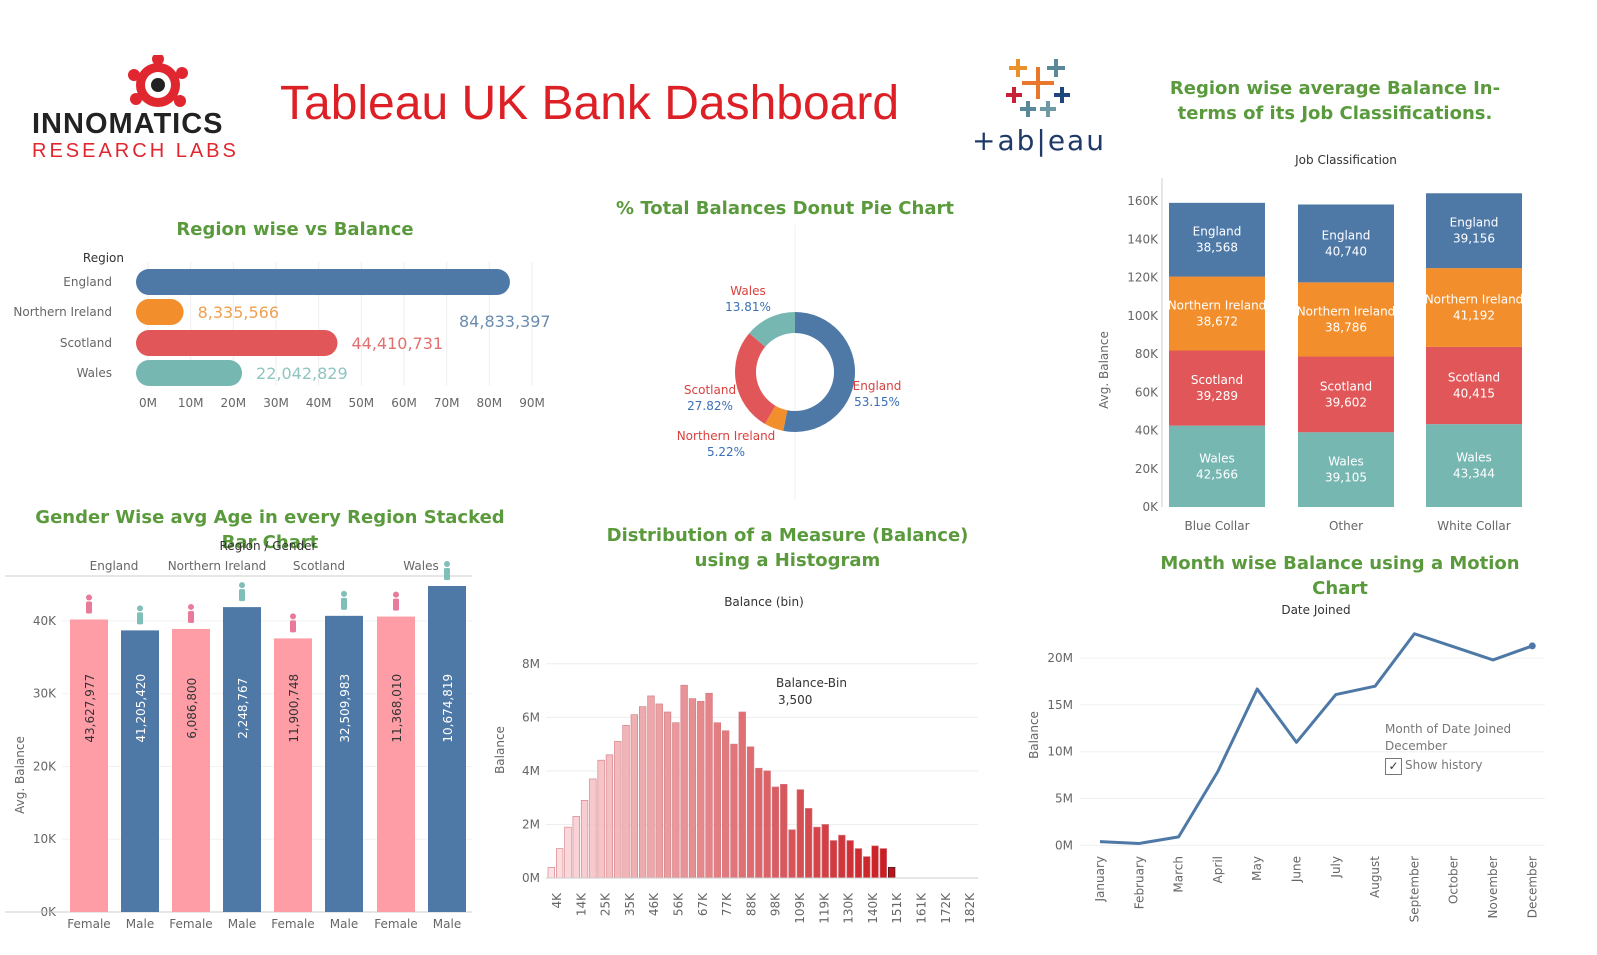 This screenshot has width=1597, height=955. I want to click on job-class-x-tick: Blue Collar, so click(1216, 526).